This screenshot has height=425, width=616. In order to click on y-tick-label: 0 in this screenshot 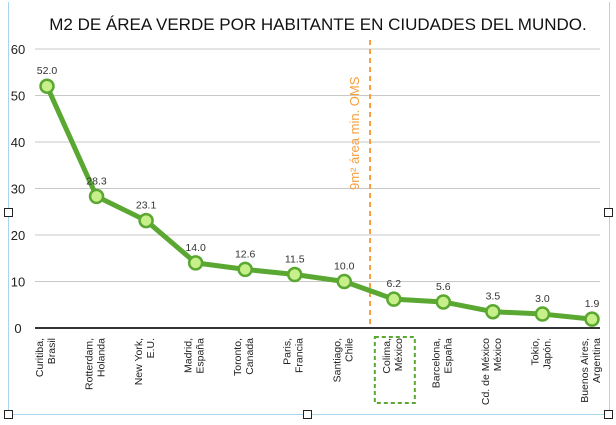, I will do `click(17, 328)`.